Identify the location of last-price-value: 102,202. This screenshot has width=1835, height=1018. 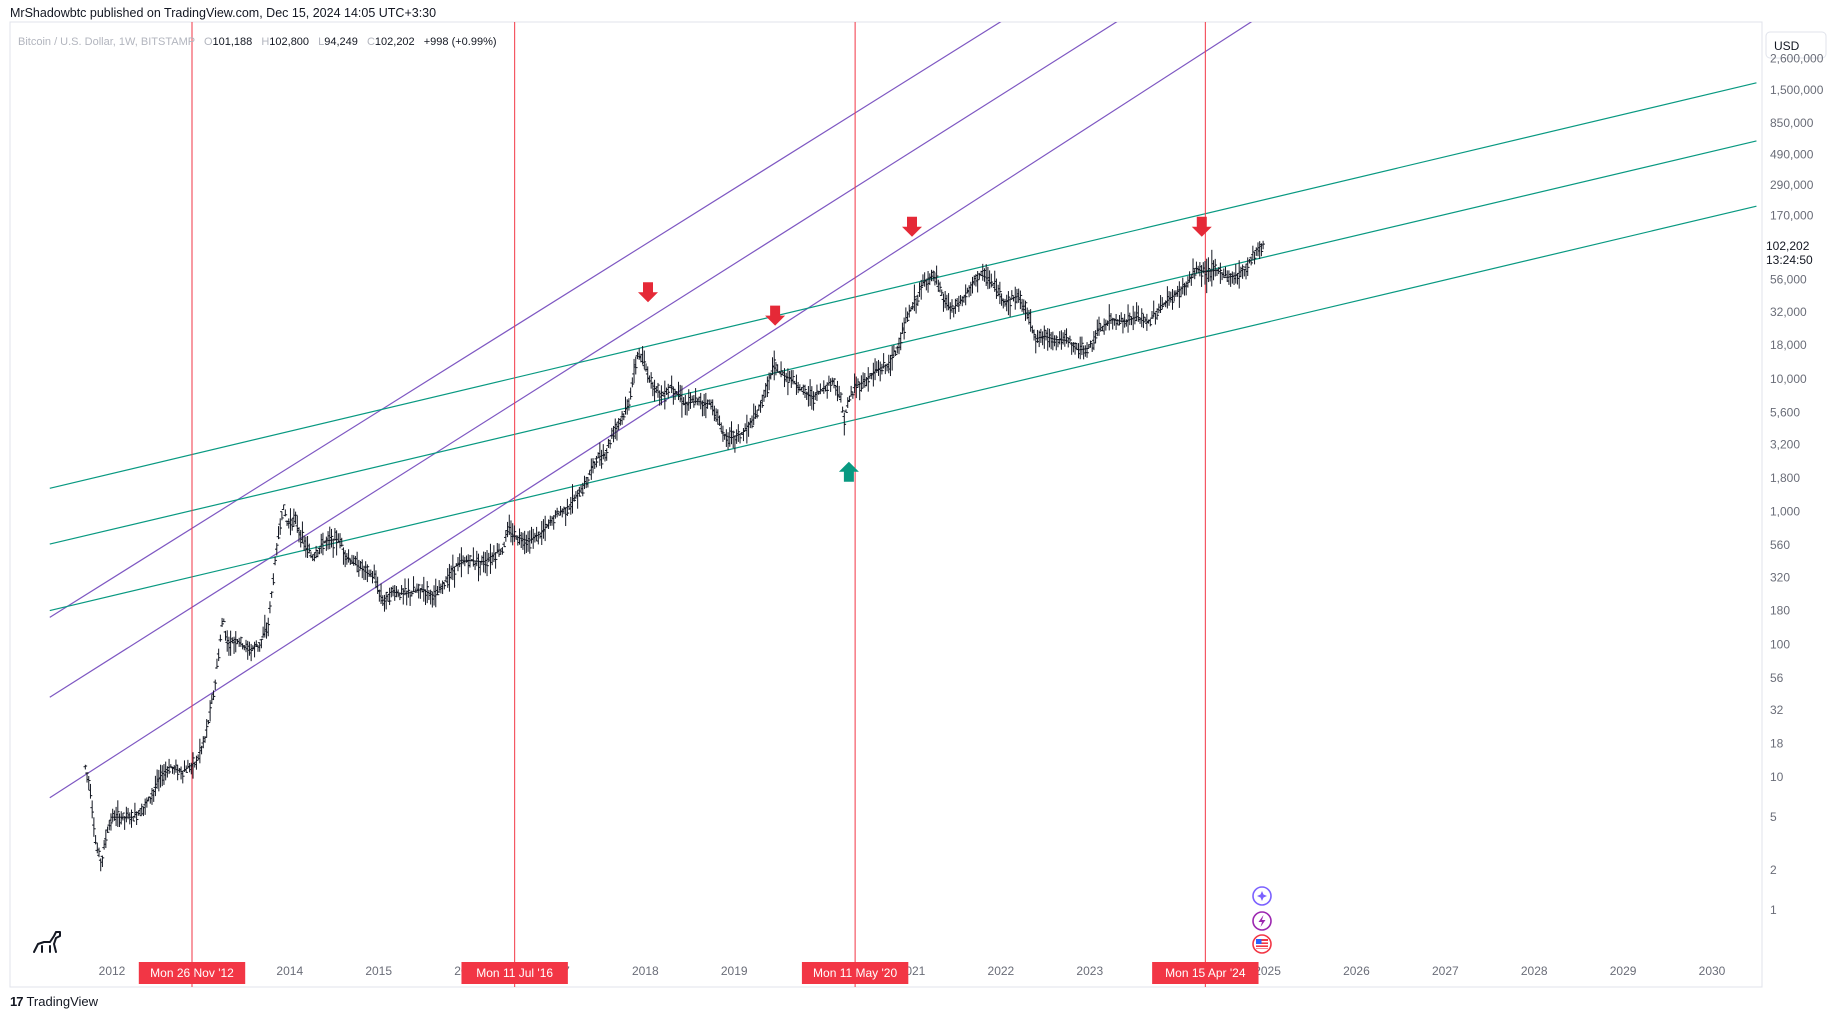
(1788, 246).